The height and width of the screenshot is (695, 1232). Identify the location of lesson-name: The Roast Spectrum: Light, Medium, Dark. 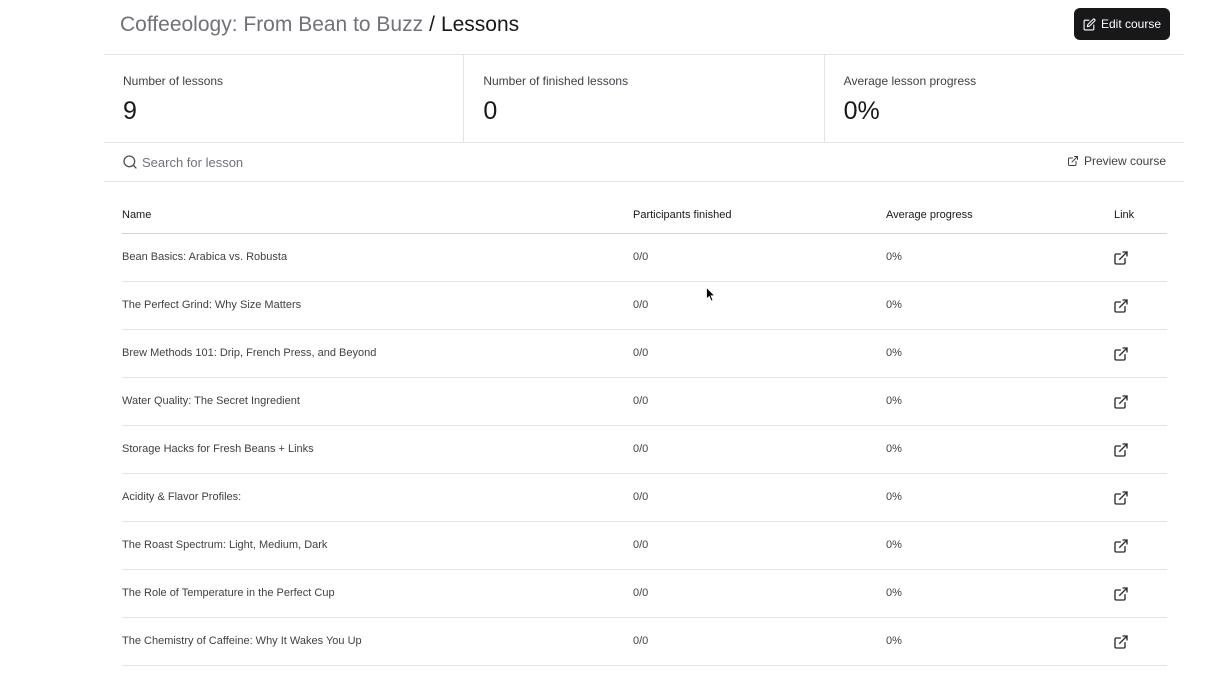
(225, 545).